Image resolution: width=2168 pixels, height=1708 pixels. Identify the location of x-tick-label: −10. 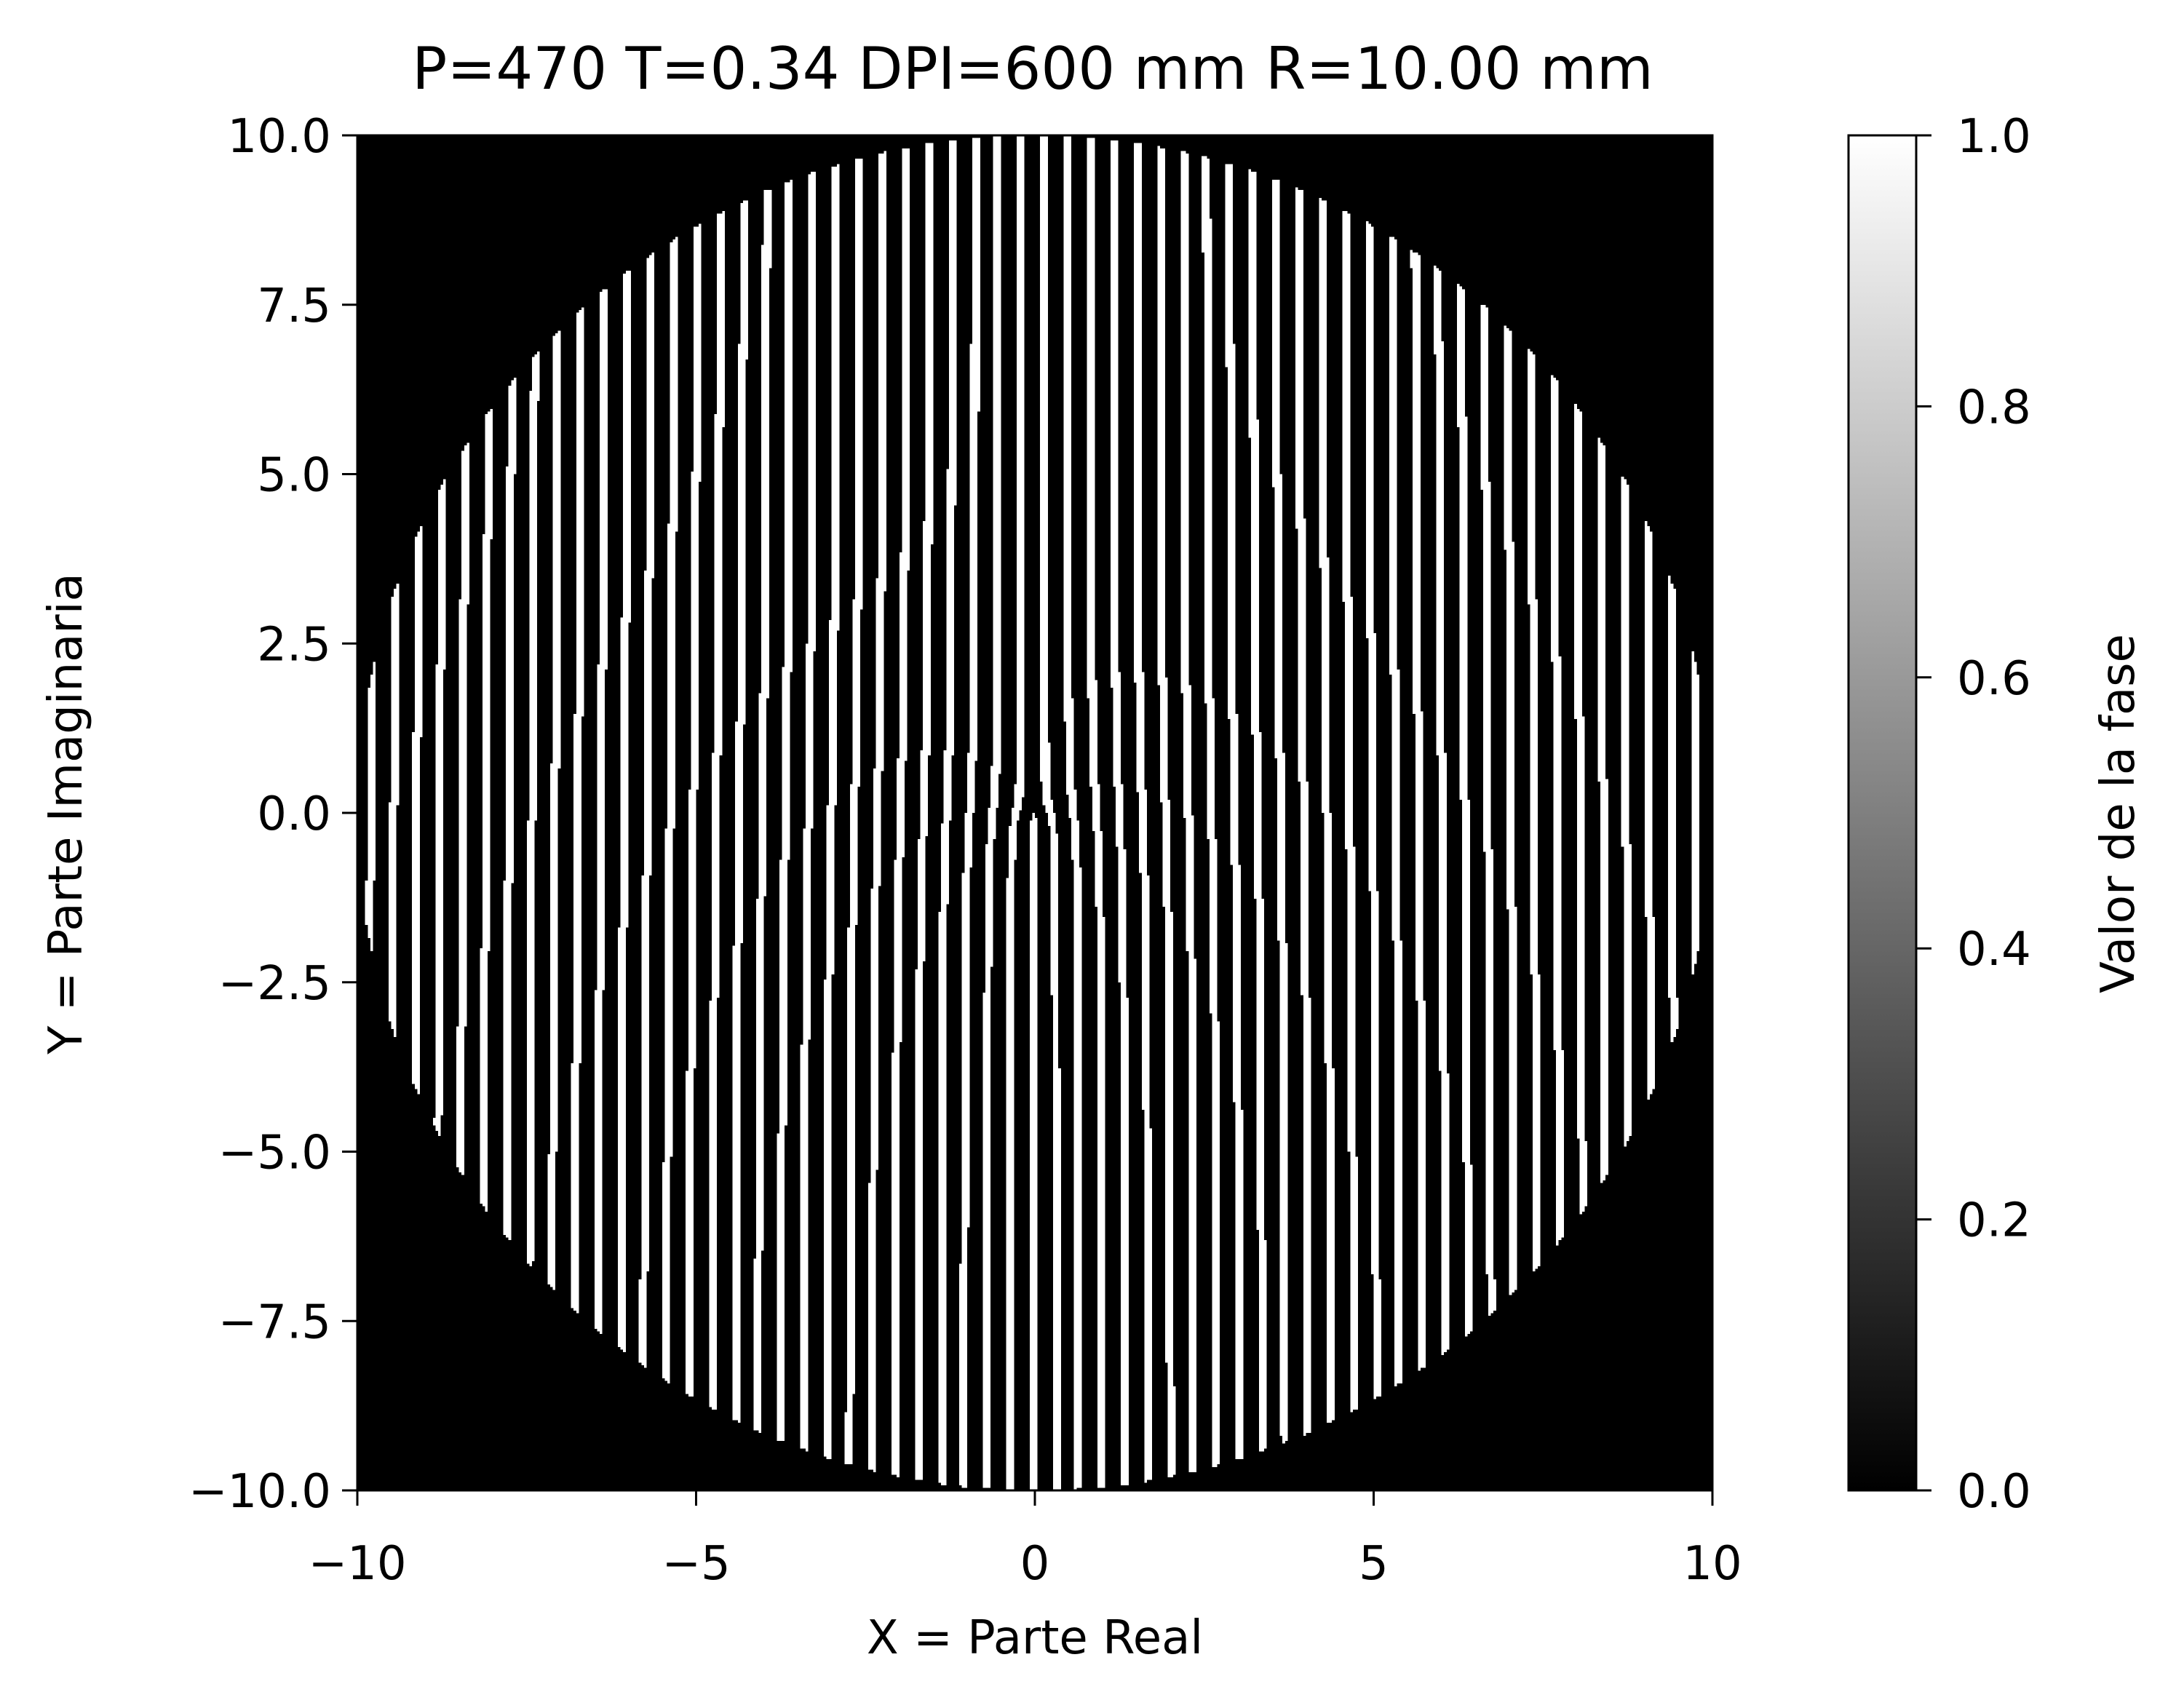
(357, 1564).